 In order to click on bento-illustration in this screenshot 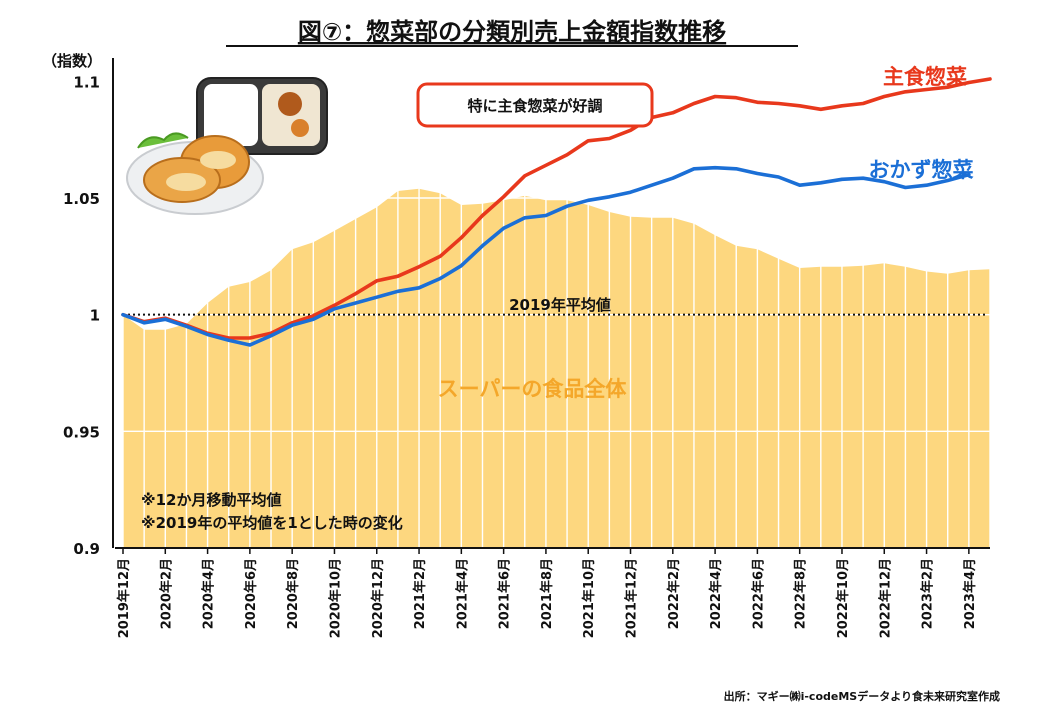, I will do `click(227, 146)`.